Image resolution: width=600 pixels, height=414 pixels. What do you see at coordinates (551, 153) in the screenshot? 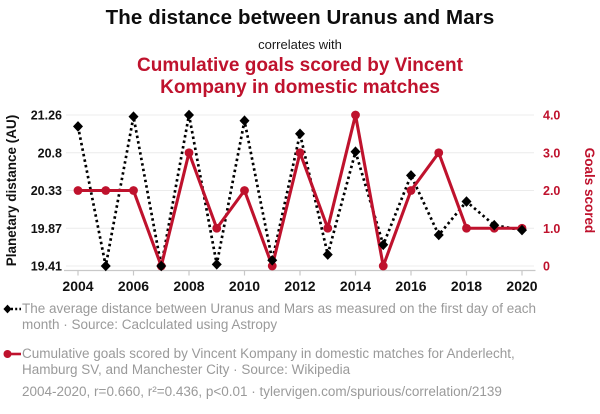
I see `right-axis-tick-label: 3.0` at bounding box center [551, 153].